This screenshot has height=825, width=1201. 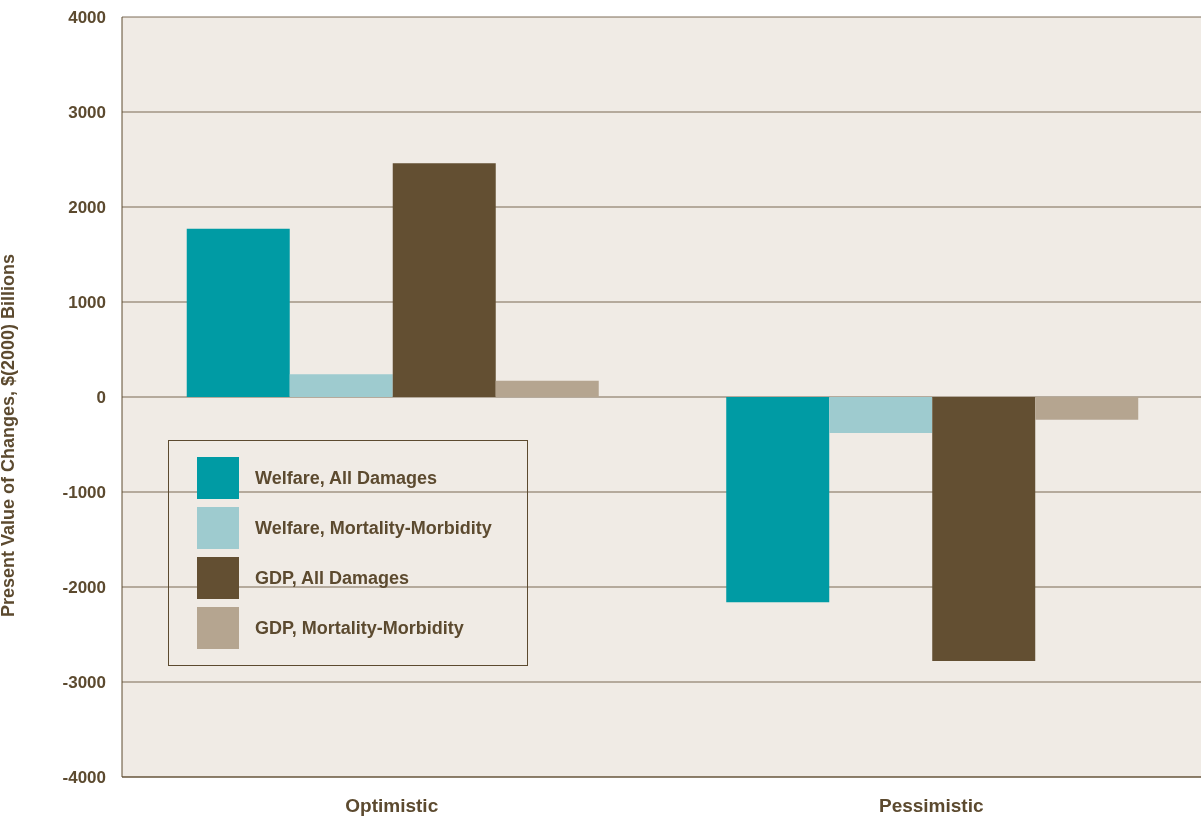 I want to click on legend-label: GDP, Mortality-Morbidity, so click(x=359, y=628).